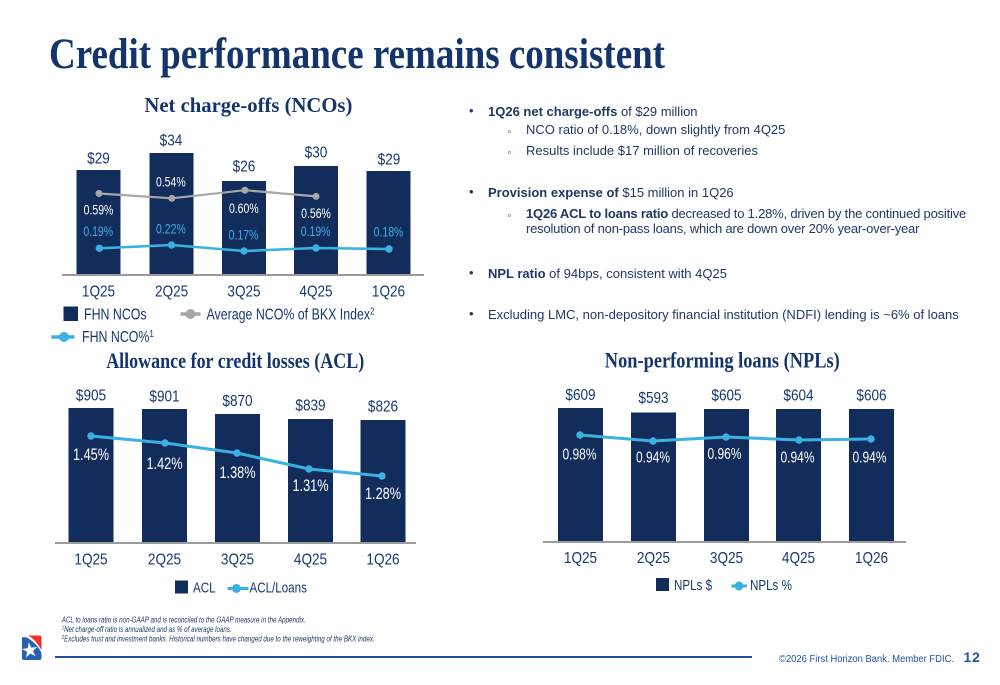 Image resolution: width=1000 pixels, height=685 pixels. Describe the element at coordinates (357, 54) in the screenshot. I see `svg-text:Credit performance remains con: Credit performance remains consistent` at that location.